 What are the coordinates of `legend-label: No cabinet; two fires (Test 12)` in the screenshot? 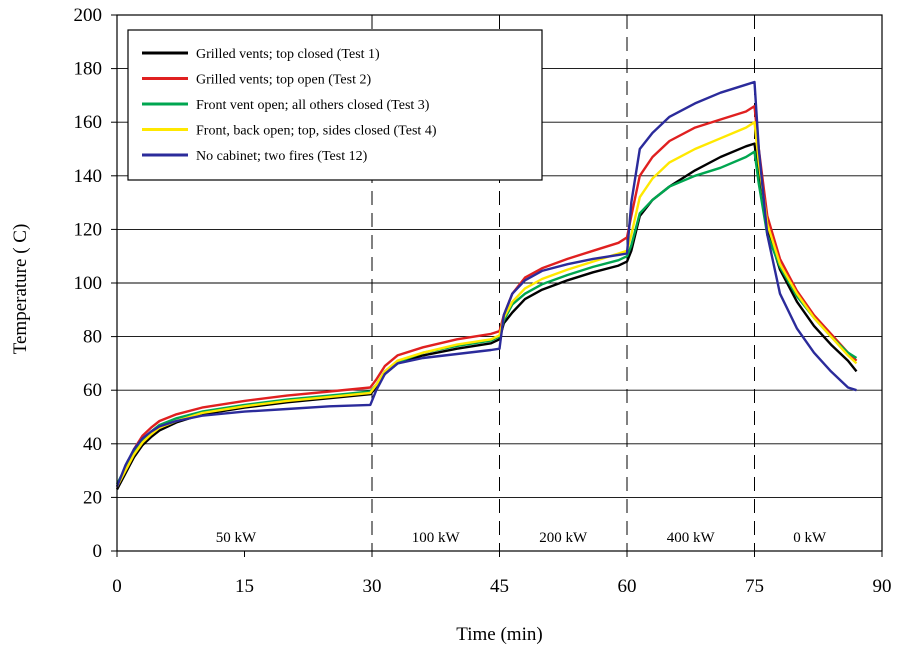 It's located at (282, 156).